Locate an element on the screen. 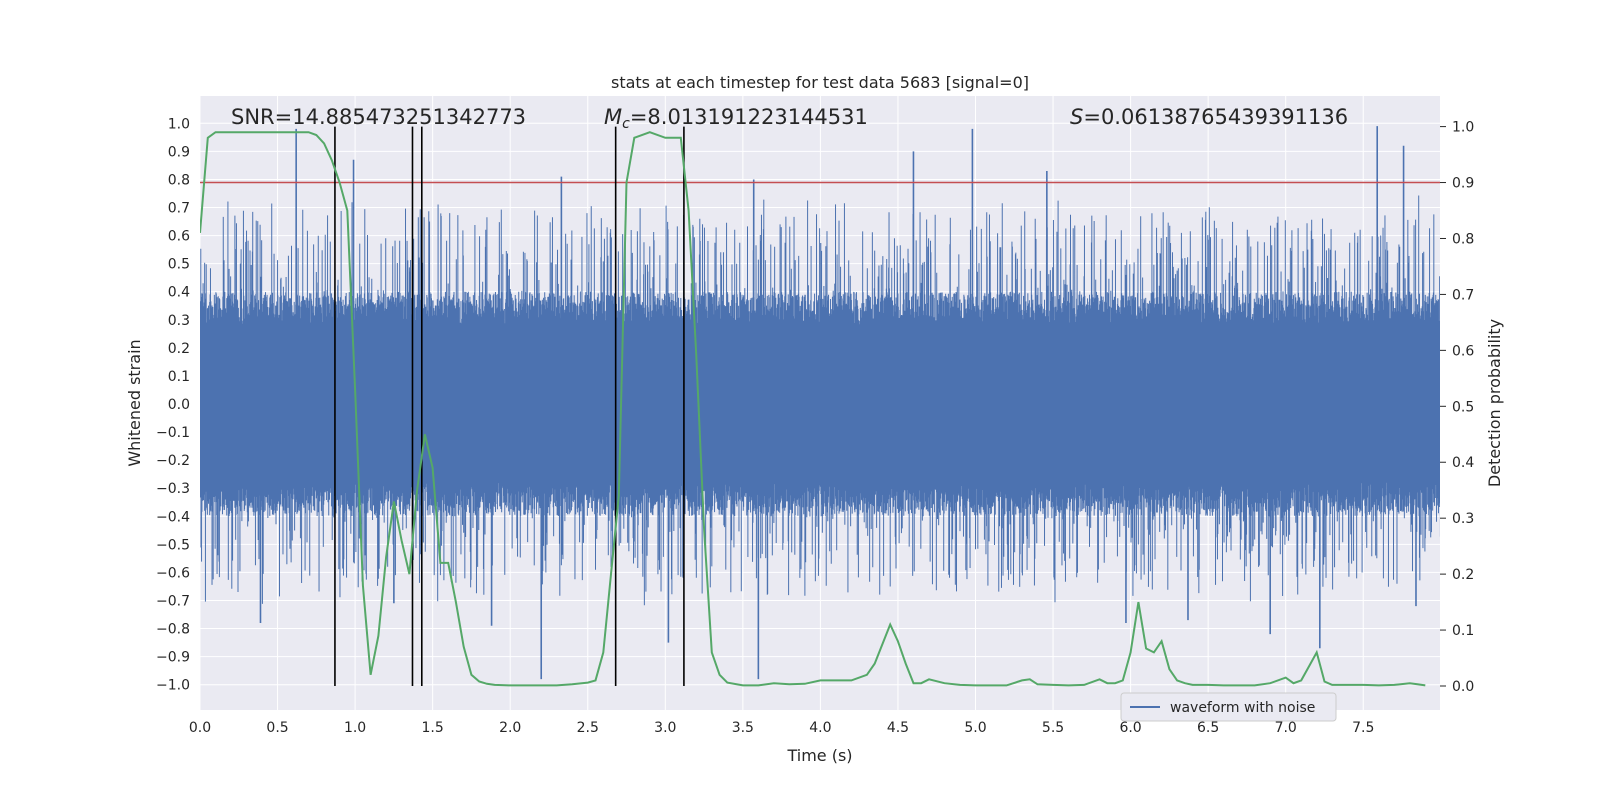  y-tick-label: −0.5 is located at coordinates (173, 545).